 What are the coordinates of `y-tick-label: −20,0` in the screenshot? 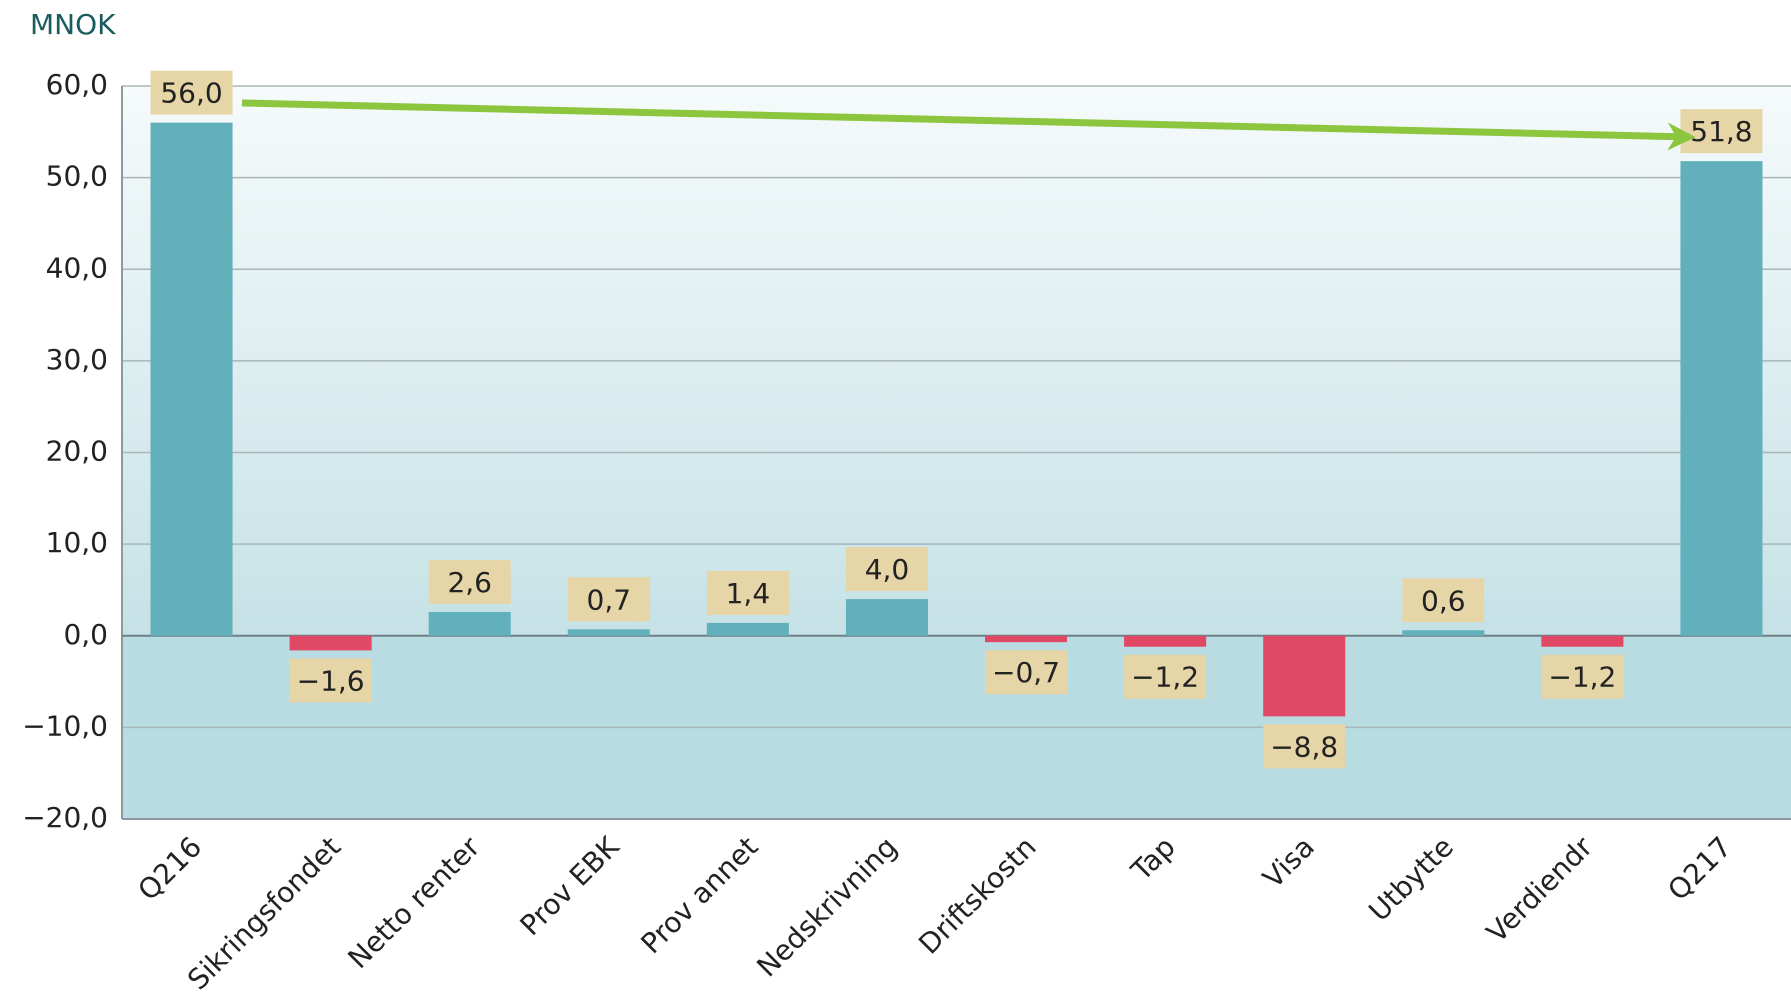 It's located at (65, 817).